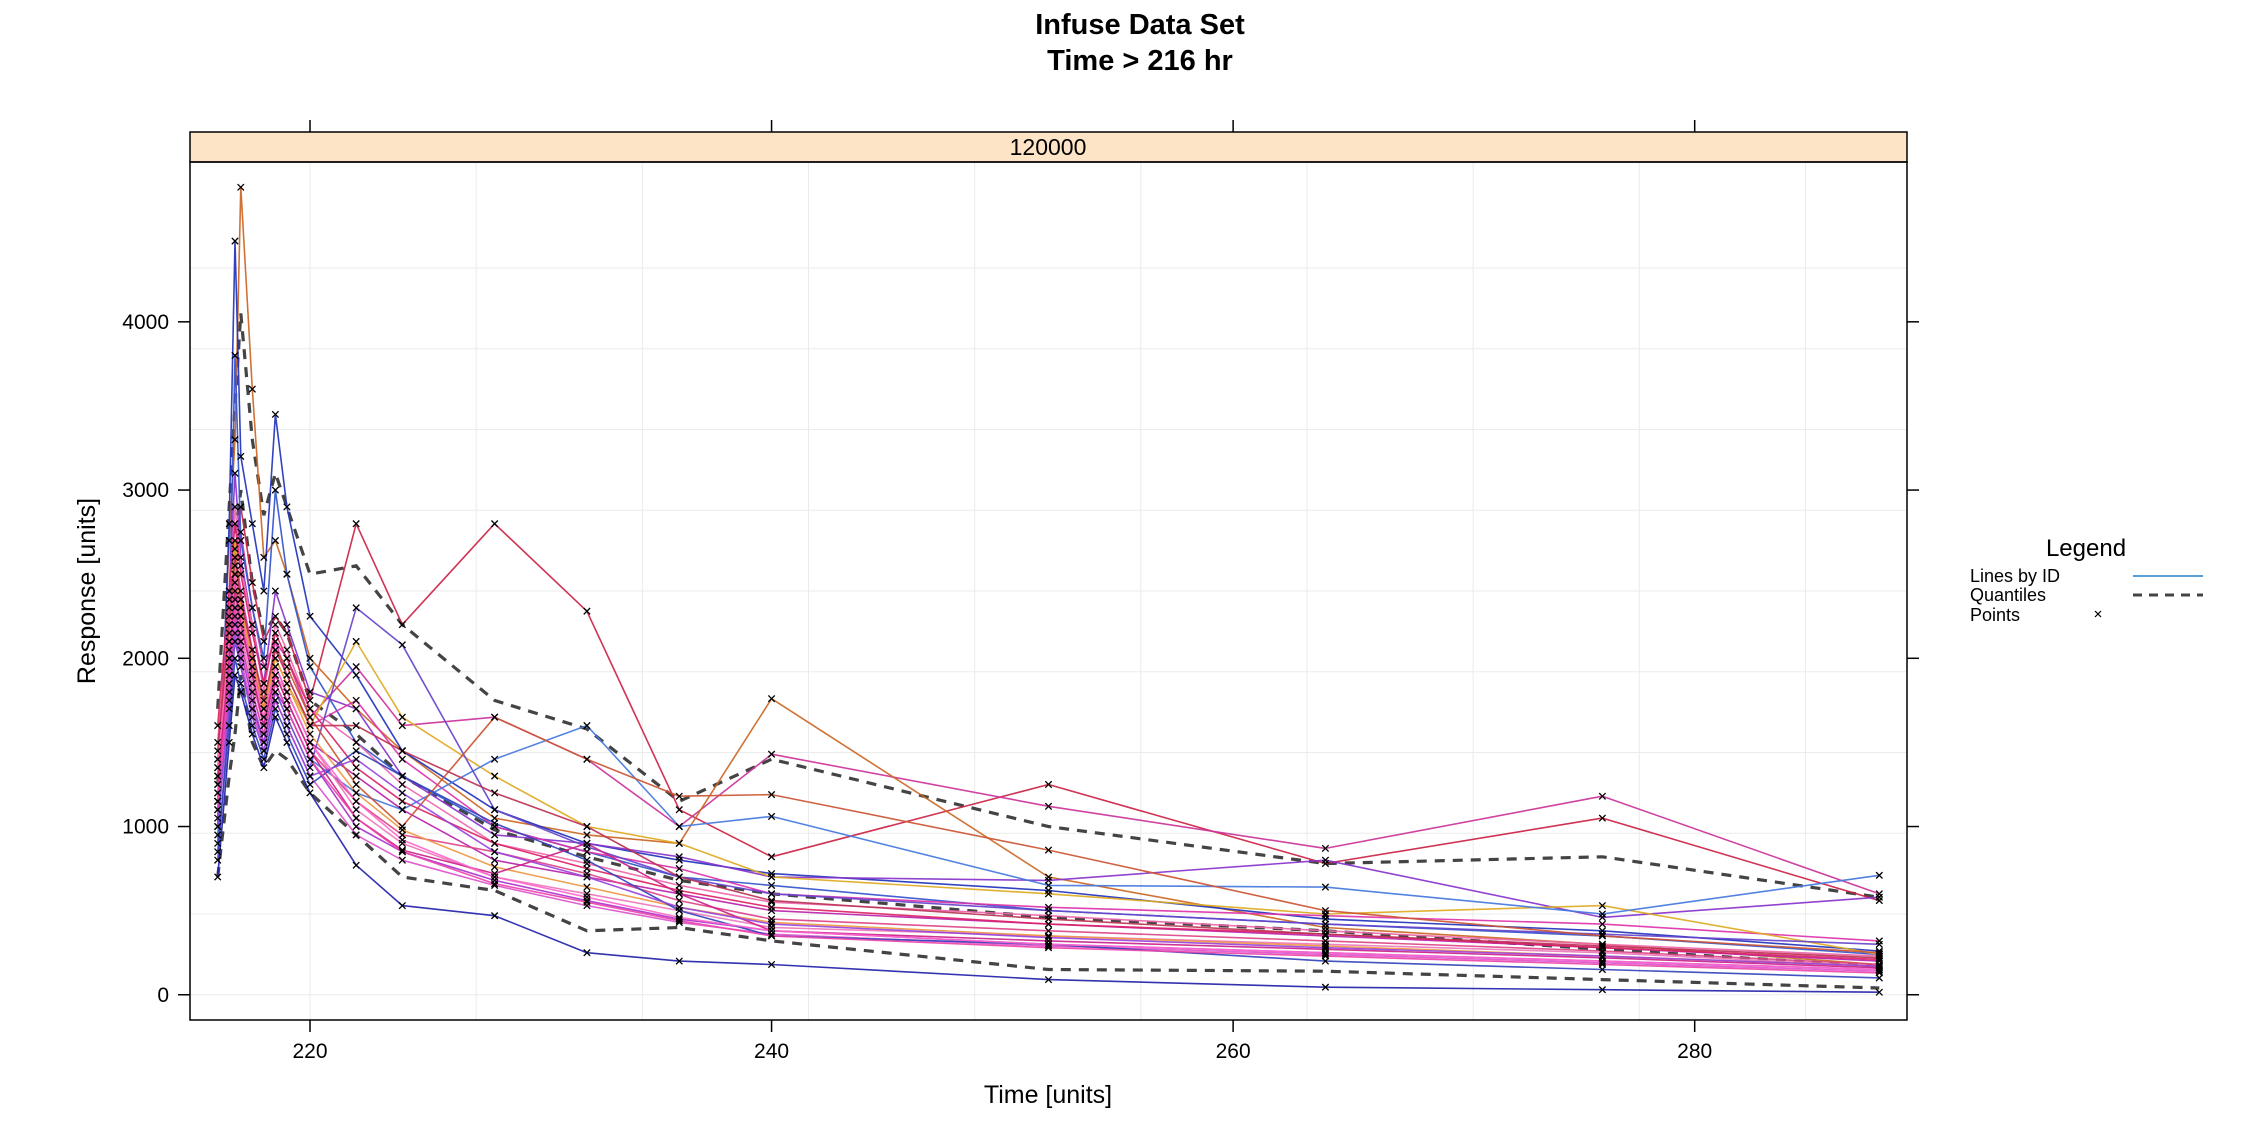  I want to click on strip-label: 120000, so click(1048, 147).